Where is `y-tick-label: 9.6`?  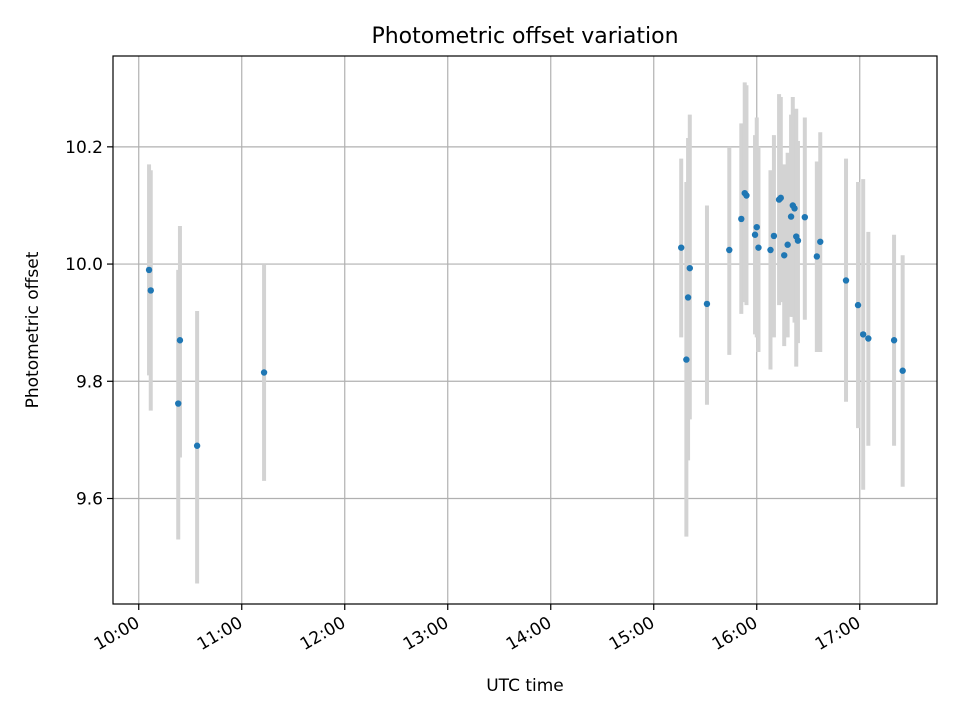
y-tick-label: 9.6 is located at coordinates (89, 500).